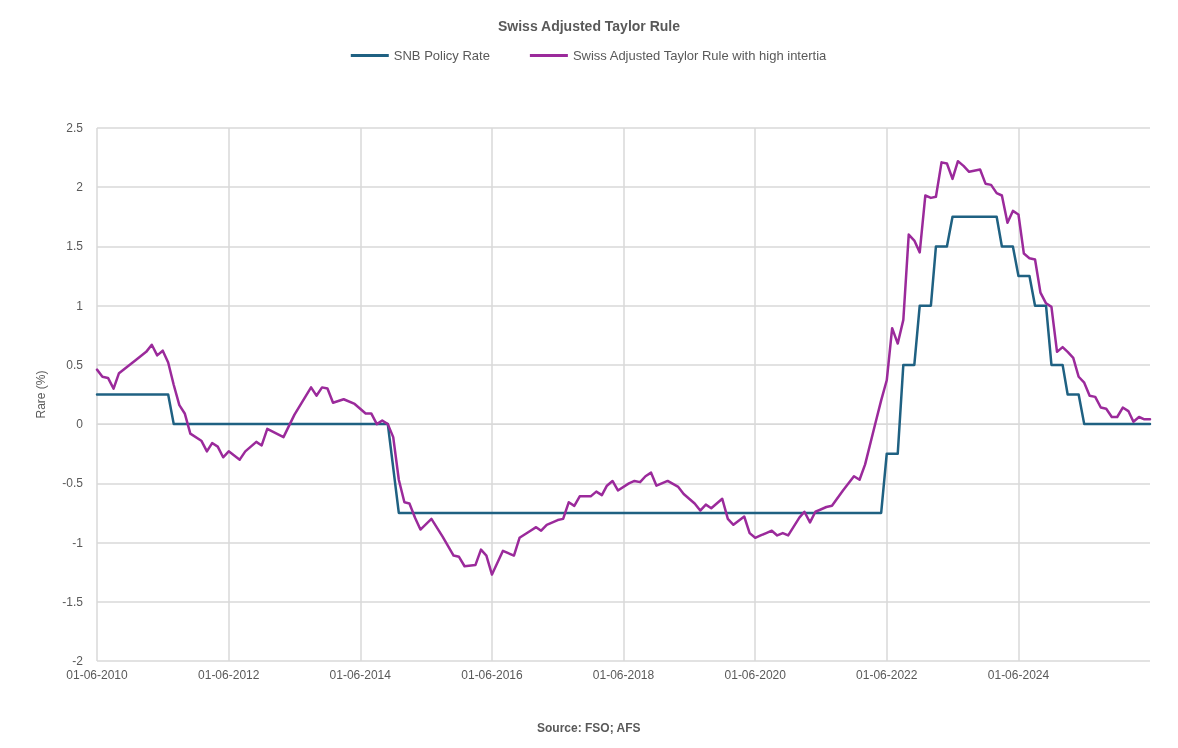  Describe the element at coordinates (80, 424) in the screenshot. I see `y-tick-label: 0` at that location.